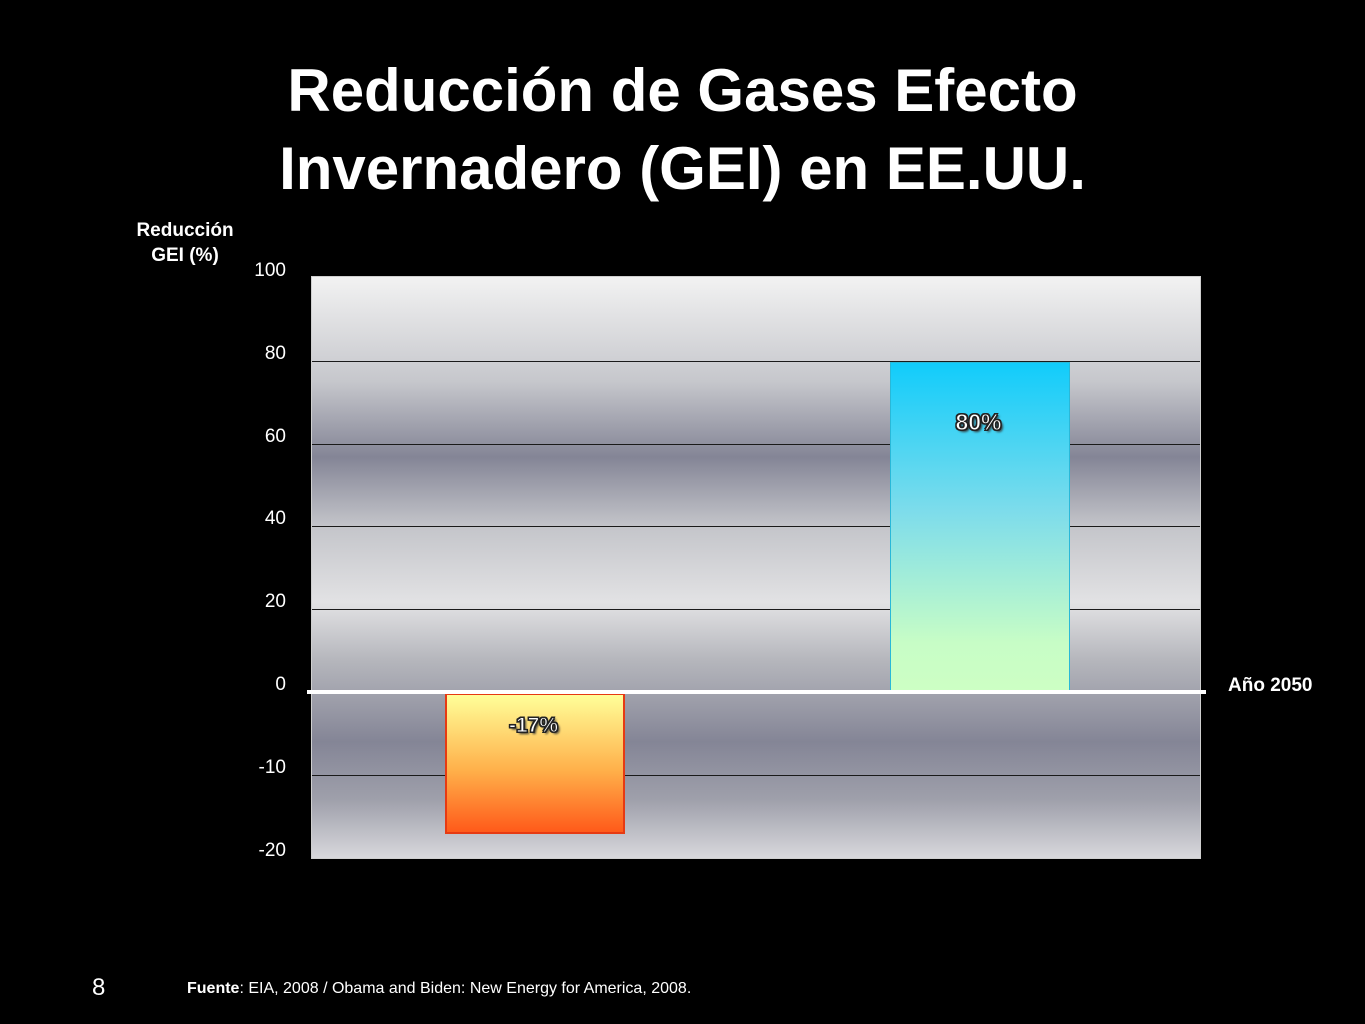  Describe the element at coordinates (213, 988) in the screenshot. I see `source-label: Fuente` at that location.